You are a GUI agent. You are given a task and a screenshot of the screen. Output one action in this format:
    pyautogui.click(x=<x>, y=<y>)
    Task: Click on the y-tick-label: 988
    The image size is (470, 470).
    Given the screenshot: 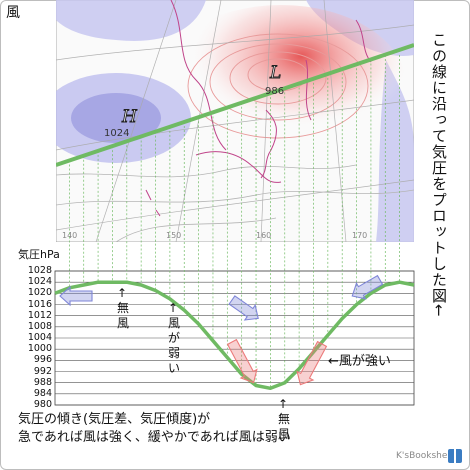 What is the action you would take?
    pyautogui.click(x=42, y=382)
    